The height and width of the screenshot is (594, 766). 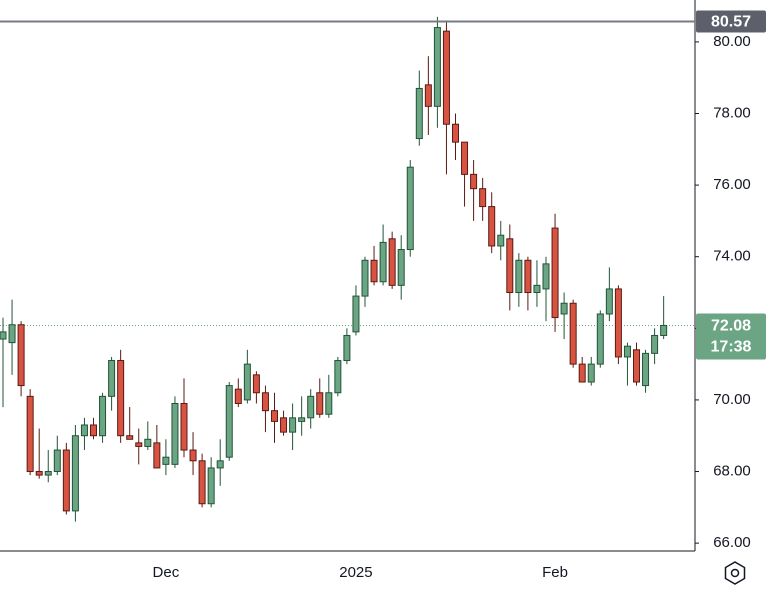 I want to click on x-tick-label: Dec, so click(x=166, y=572).